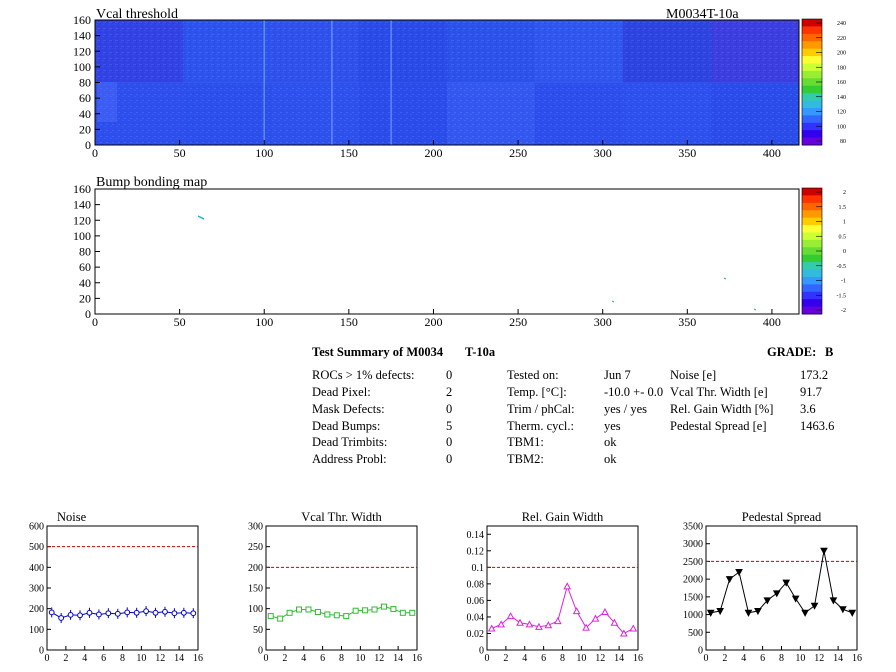  I want to click on summary-value: yes / yes, so click(626, 409).